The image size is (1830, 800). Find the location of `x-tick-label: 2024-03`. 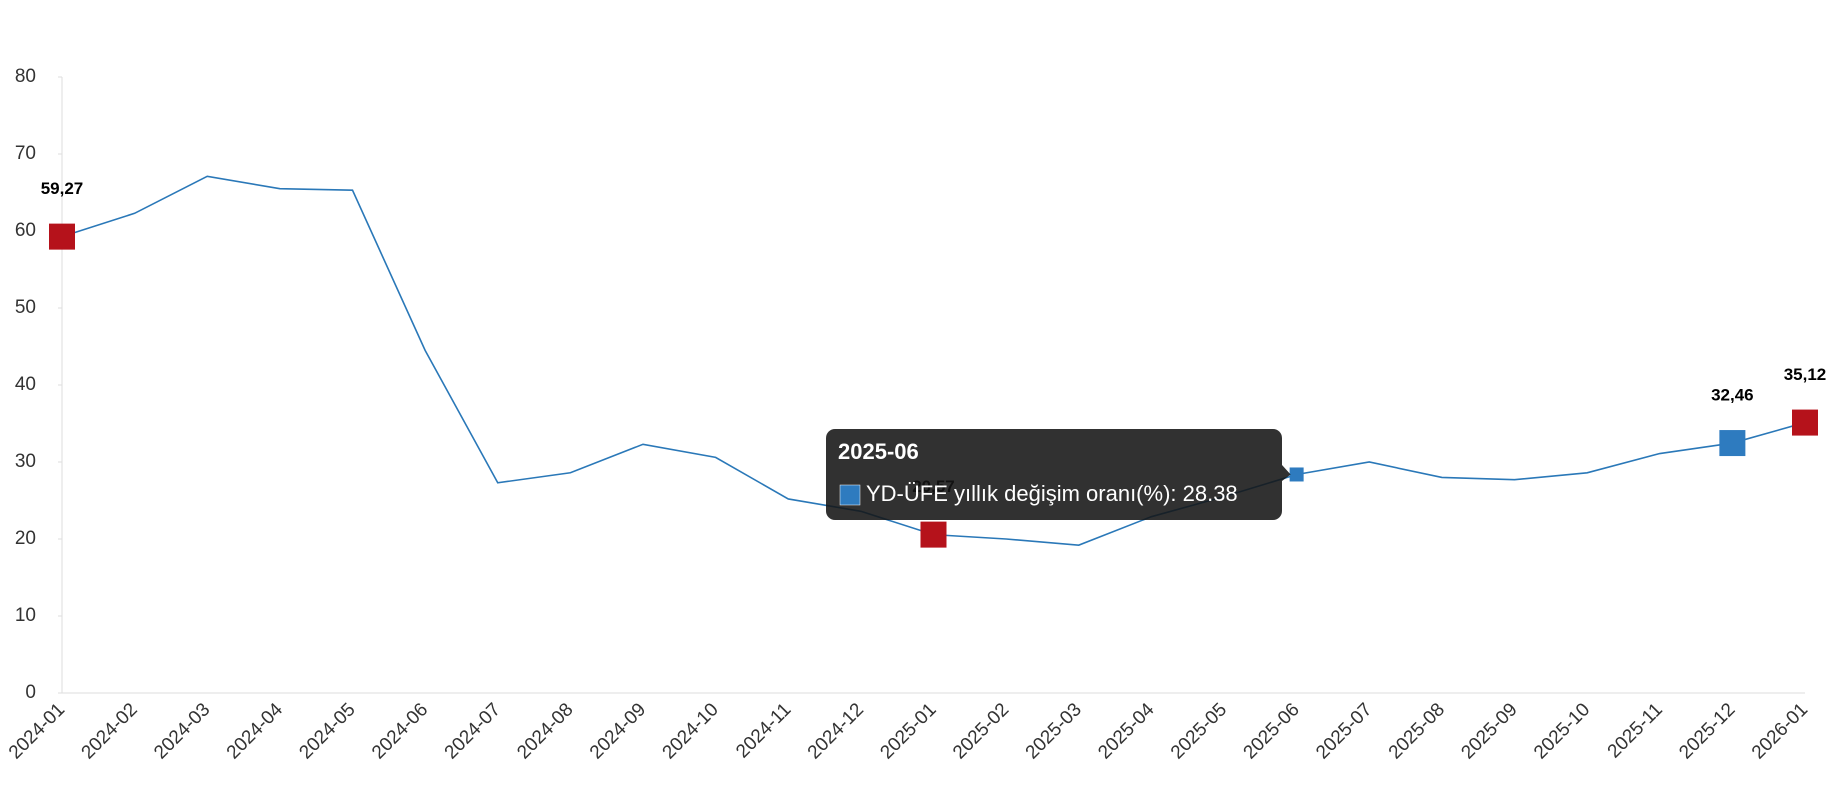

x-tick-label: 2024-03 is located at coordinates (182, 731).